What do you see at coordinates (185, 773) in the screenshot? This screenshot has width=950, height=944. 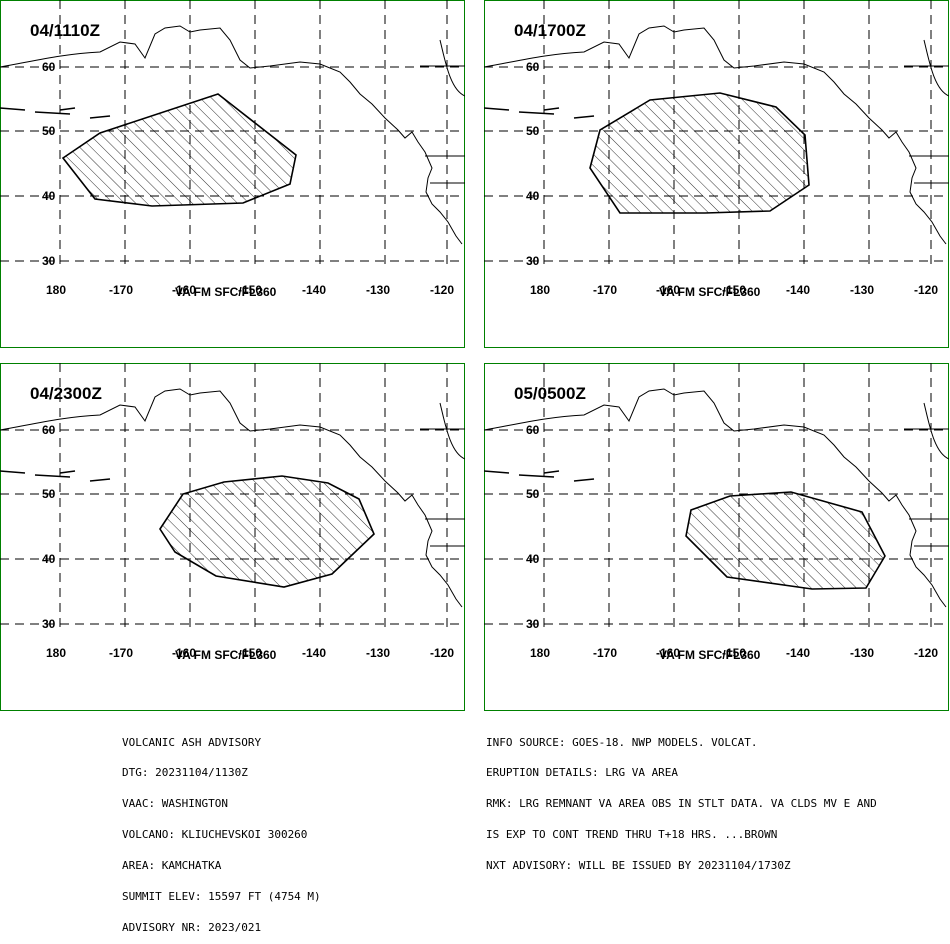 I see `advisory-line: DTG: 20231104/1130Z` at bounding box center [185, 773].